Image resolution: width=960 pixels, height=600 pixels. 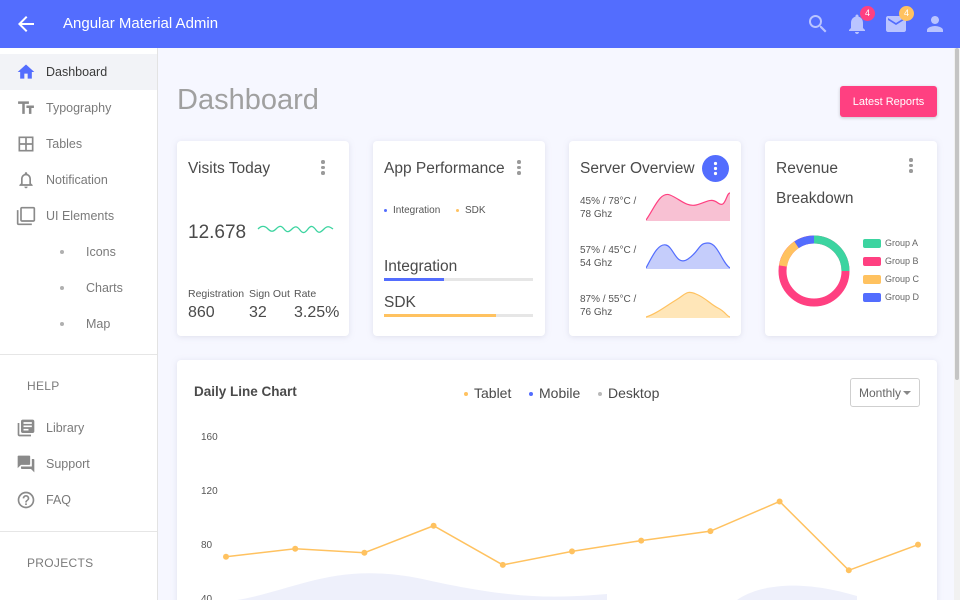 I want to click on sidebar-item-label: Library, so click(x=65, y=428).